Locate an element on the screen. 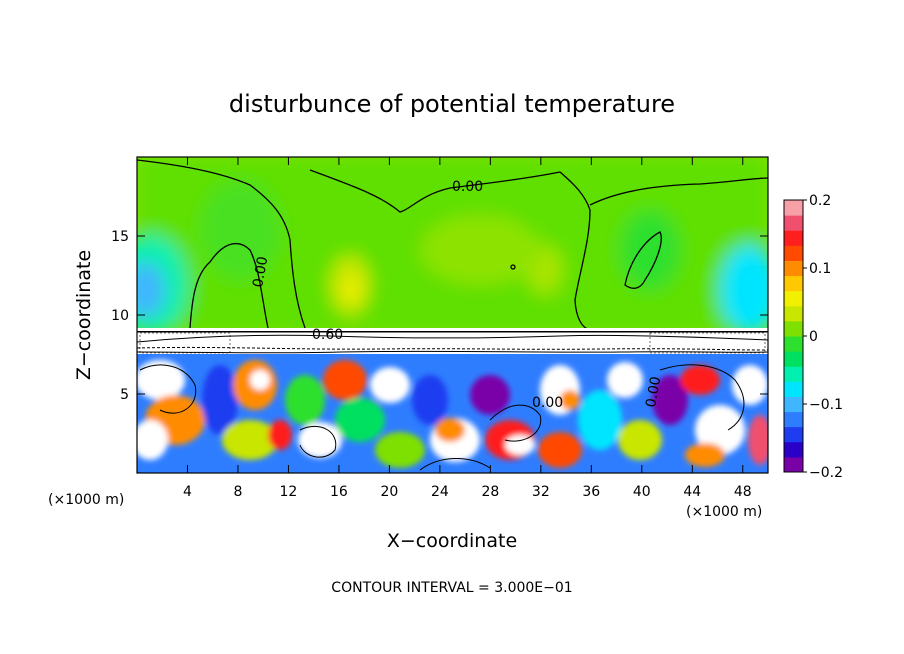 Image resolution: width=904 pixels, height=654 pixels. x-tick-label: 32 is located at coordinates (541, 492).